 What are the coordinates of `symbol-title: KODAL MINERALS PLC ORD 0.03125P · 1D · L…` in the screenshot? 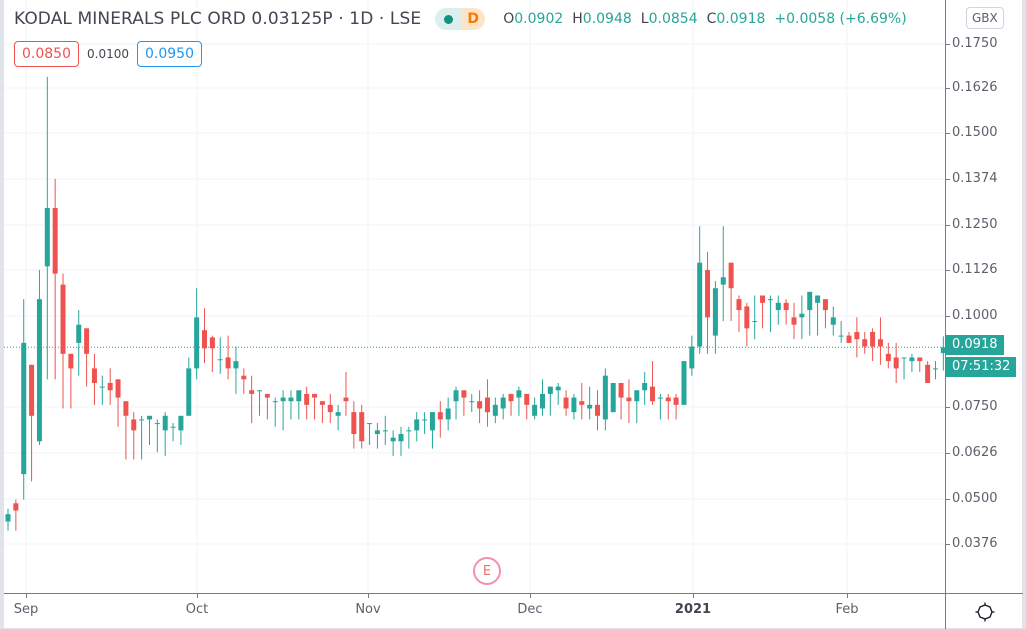 It's located at (218, 19).